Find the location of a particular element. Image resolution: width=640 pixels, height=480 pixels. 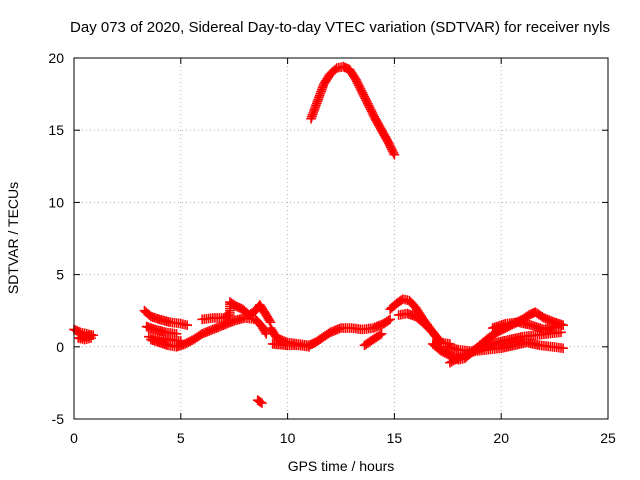

x-tick-label: 25 is located at coordinates (608, 438).